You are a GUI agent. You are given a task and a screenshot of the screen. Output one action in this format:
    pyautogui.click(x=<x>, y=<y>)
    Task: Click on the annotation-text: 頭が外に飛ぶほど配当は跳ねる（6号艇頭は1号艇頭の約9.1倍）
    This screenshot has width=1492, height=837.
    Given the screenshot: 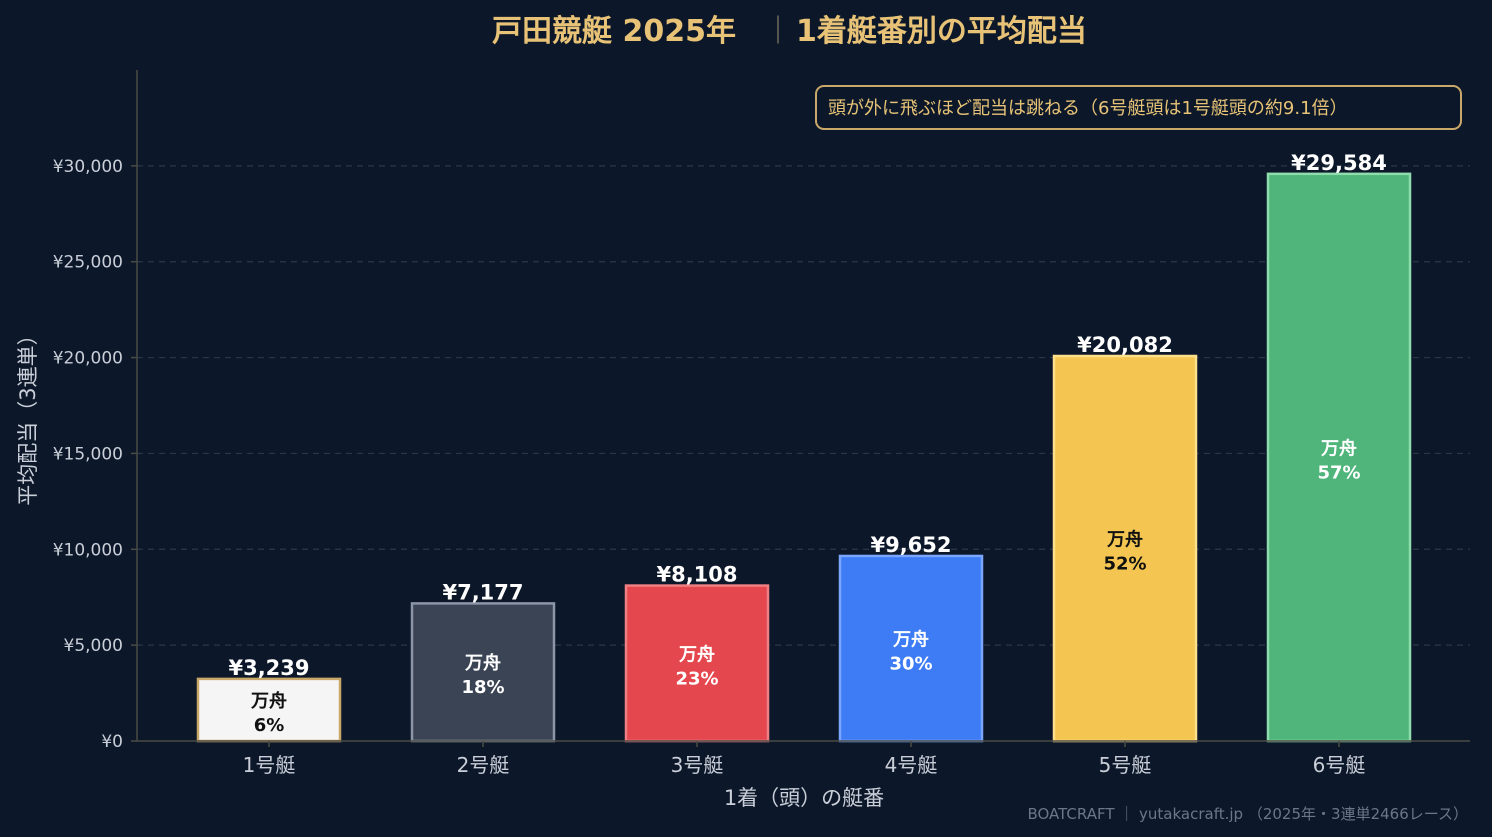 What is the action you would take?
    pyautogui.click(x=1088, y=108)
    